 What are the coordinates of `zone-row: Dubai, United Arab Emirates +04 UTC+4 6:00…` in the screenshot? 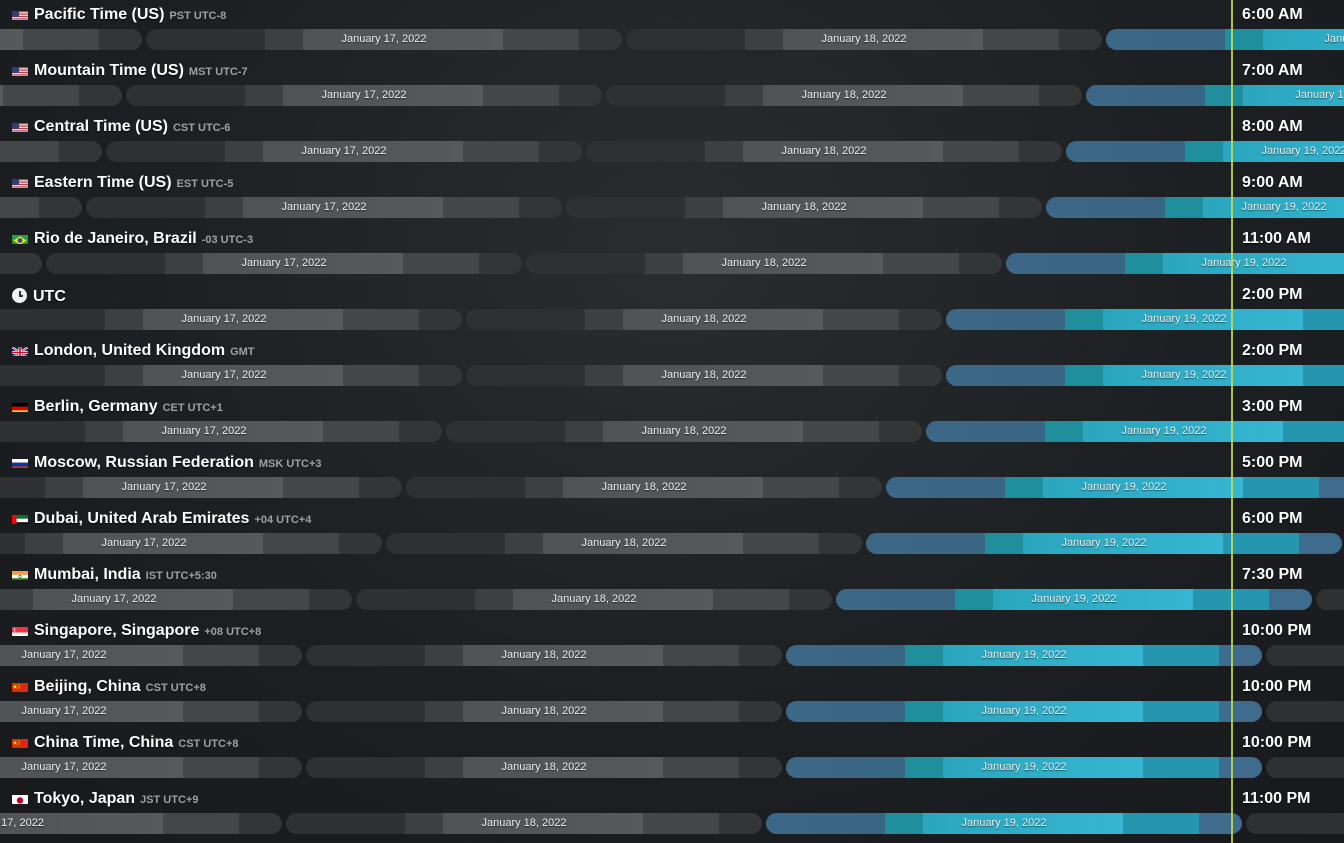 It's located at (672, 532).